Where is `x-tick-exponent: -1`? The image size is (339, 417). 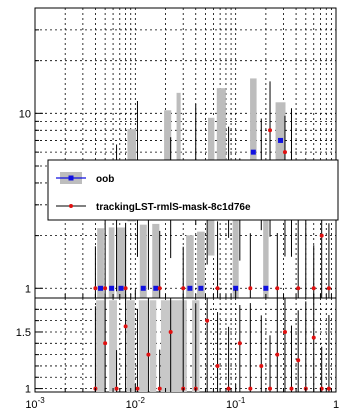 x-tick-exponent: -1 is located at coordinates (242, 400).